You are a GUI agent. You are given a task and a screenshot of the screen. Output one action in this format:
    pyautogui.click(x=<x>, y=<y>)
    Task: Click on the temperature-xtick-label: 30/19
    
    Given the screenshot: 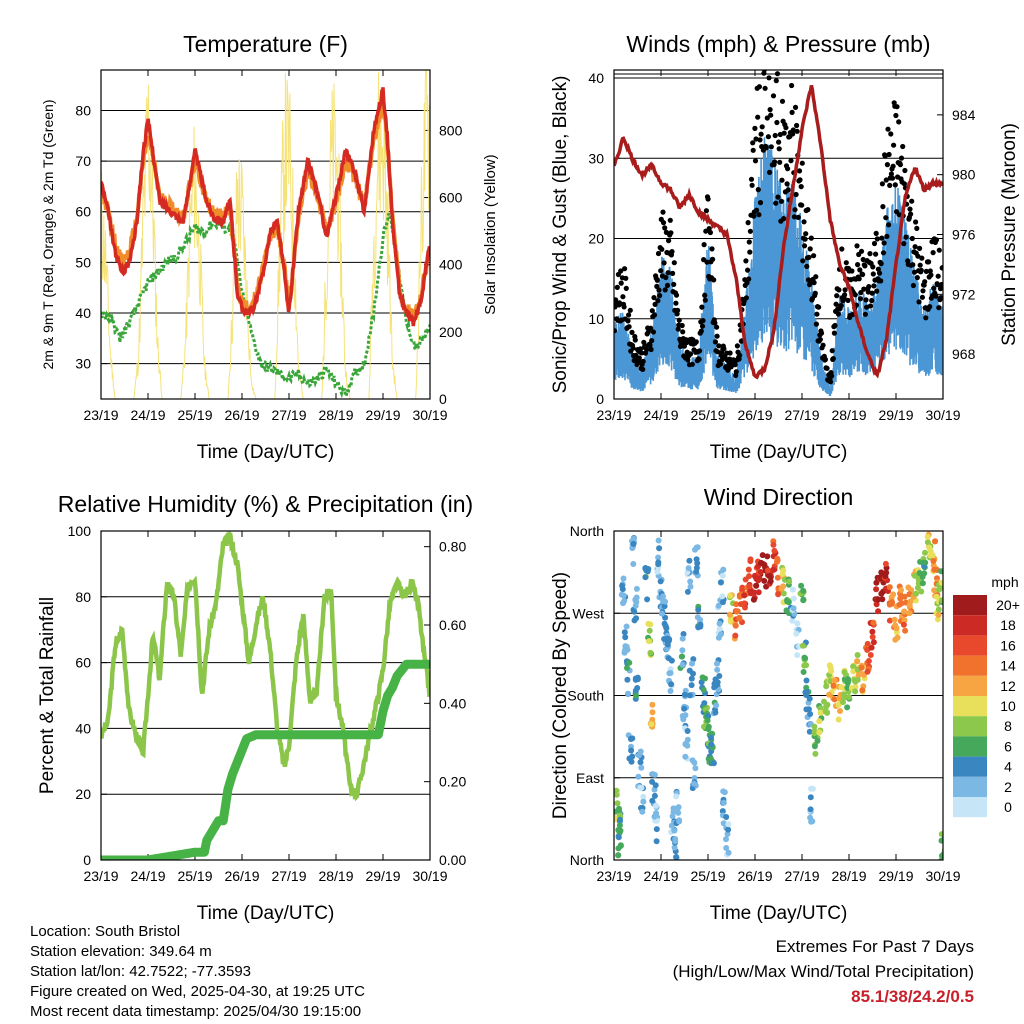 What is the action you would take?
    pyautogui.click(x=429, y=415)
    